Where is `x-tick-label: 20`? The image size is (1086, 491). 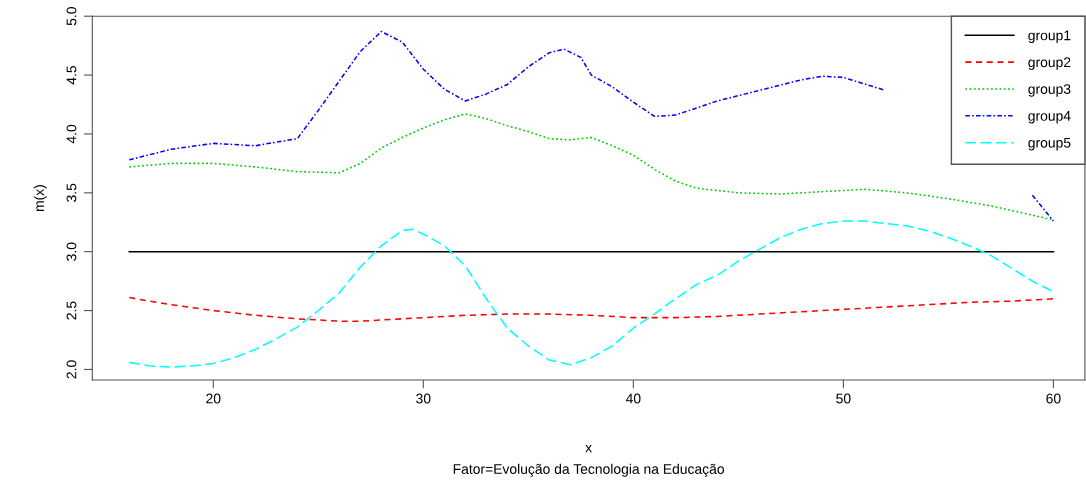
x-tick-label: 20 is located at coordinates (213, 398).